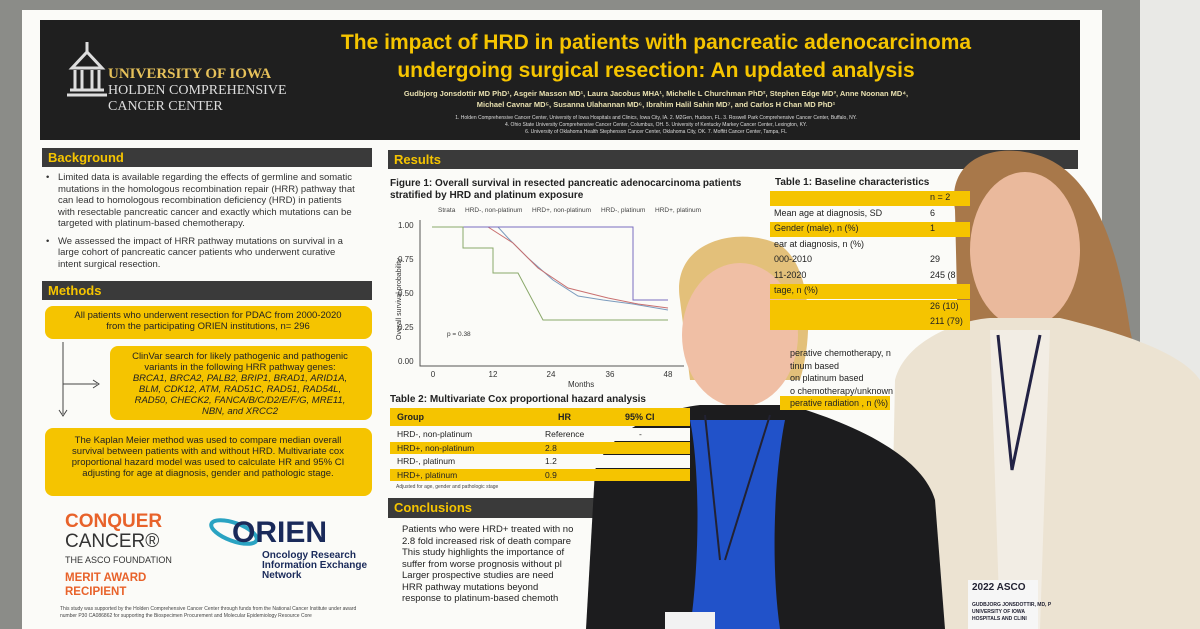 This screenshot has height=629, width=1200. I want to click on orien-logo: Oncology Research, so click(309, 555).